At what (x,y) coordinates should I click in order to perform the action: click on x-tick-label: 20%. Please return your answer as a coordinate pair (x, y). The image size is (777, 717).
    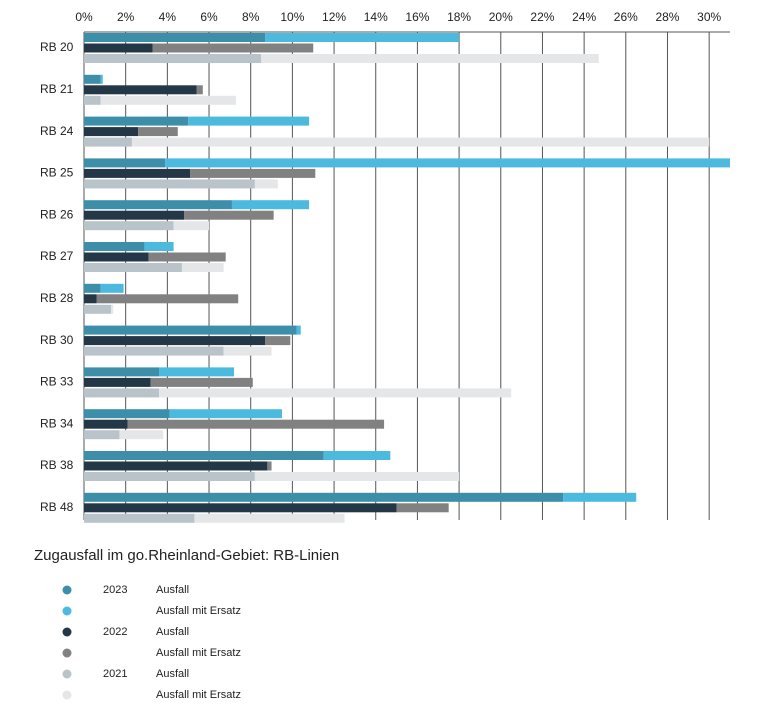
    Looking at the image, I should click on (501, 17).